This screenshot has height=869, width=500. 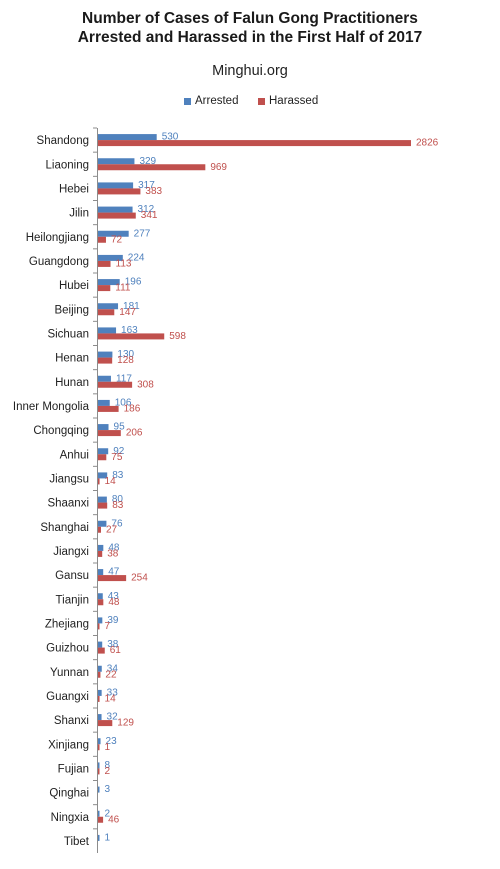 I want to click on category-label-tibet: Tibet, so click(x=77, y=842).